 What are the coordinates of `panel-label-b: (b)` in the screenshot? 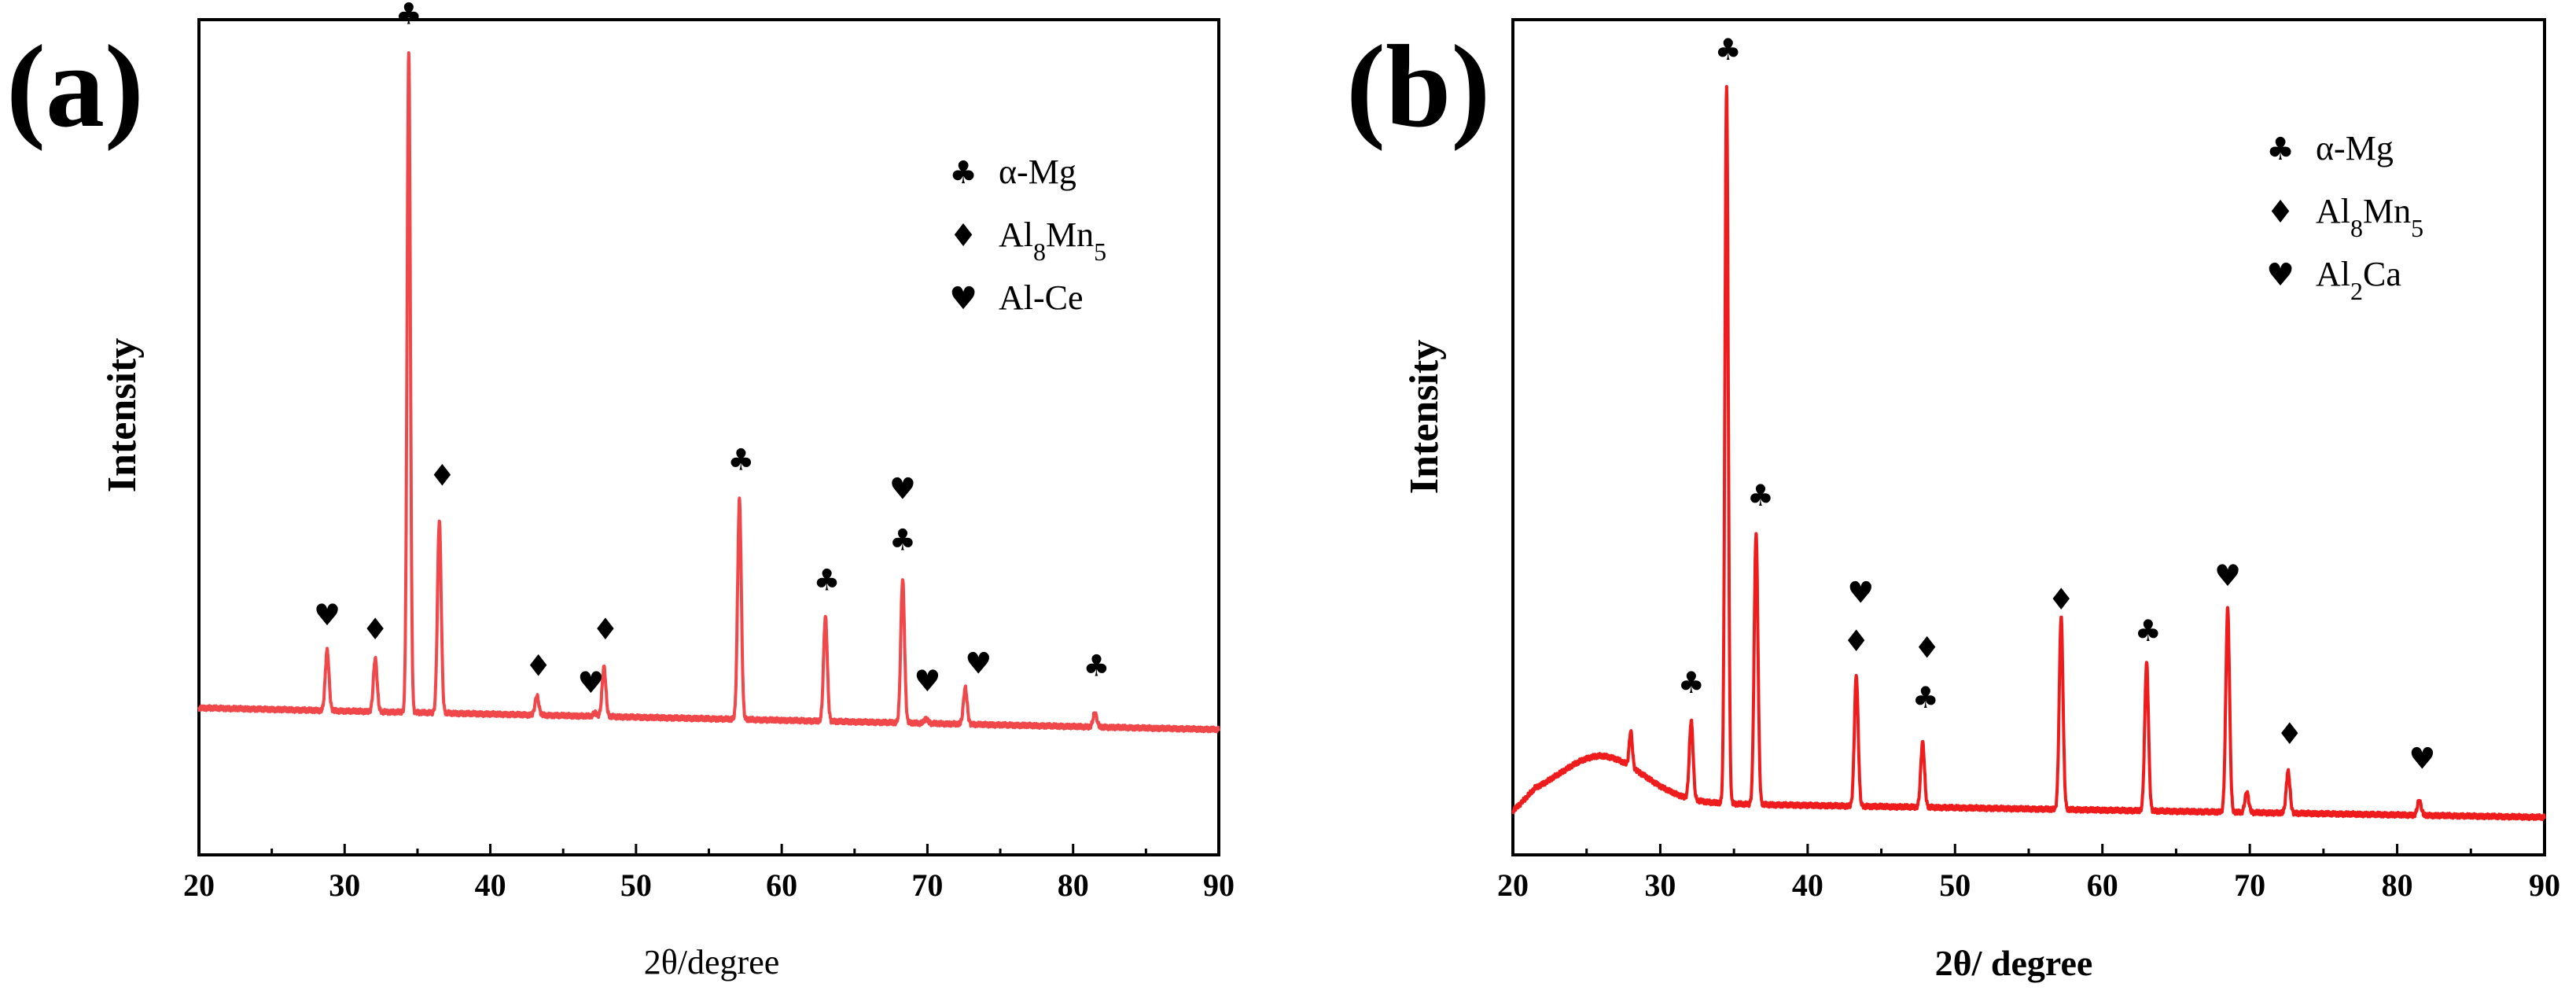 It's located at (1418, 86).